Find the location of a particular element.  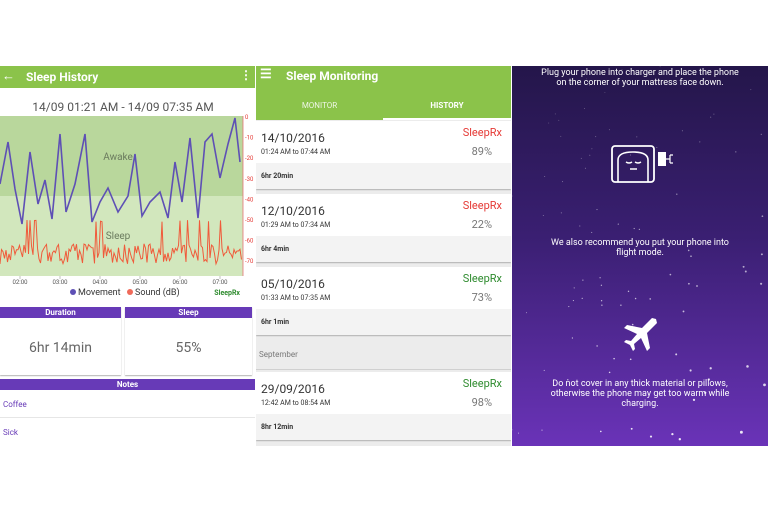

right-tick-label: 0 is located at coordinates (247, 117).